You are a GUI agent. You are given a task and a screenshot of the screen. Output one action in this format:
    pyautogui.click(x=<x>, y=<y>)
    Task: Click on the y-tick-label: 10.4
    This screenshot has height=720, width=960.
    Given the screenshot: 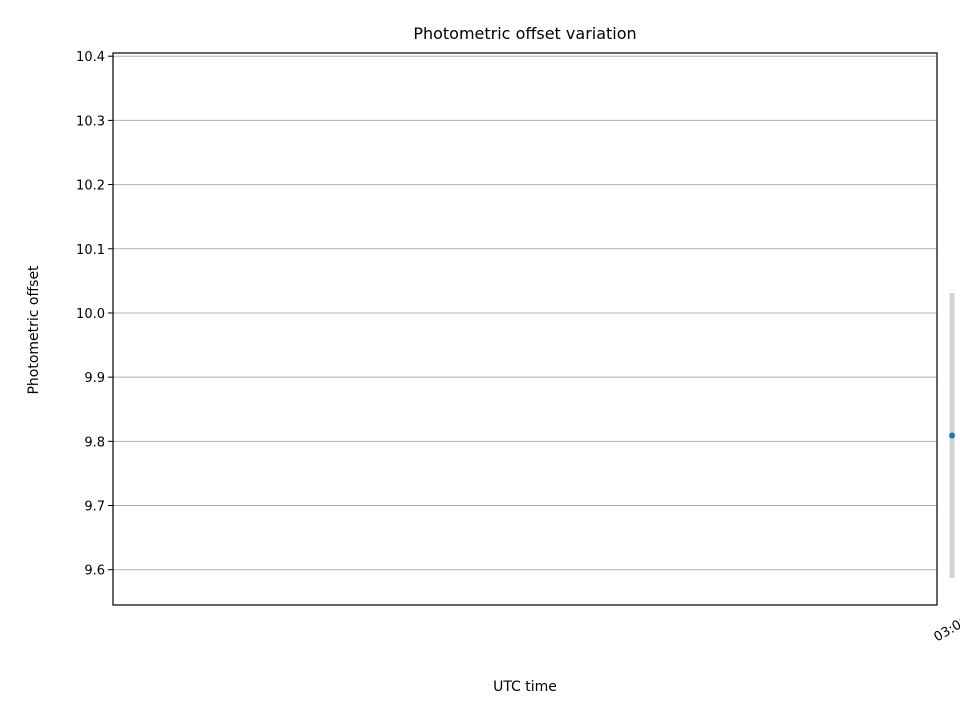 What is the action you would take?
    pyautogui.click(x=90, y=57)
    